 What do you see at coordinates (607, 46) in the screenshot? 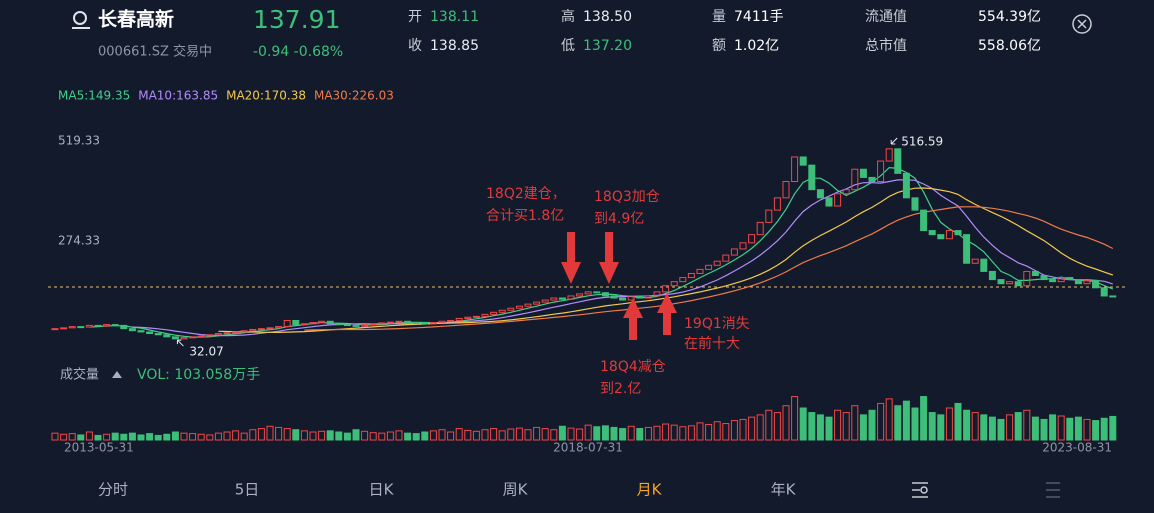
I see `field-value: 137.20` at bounding box center [607, 46].